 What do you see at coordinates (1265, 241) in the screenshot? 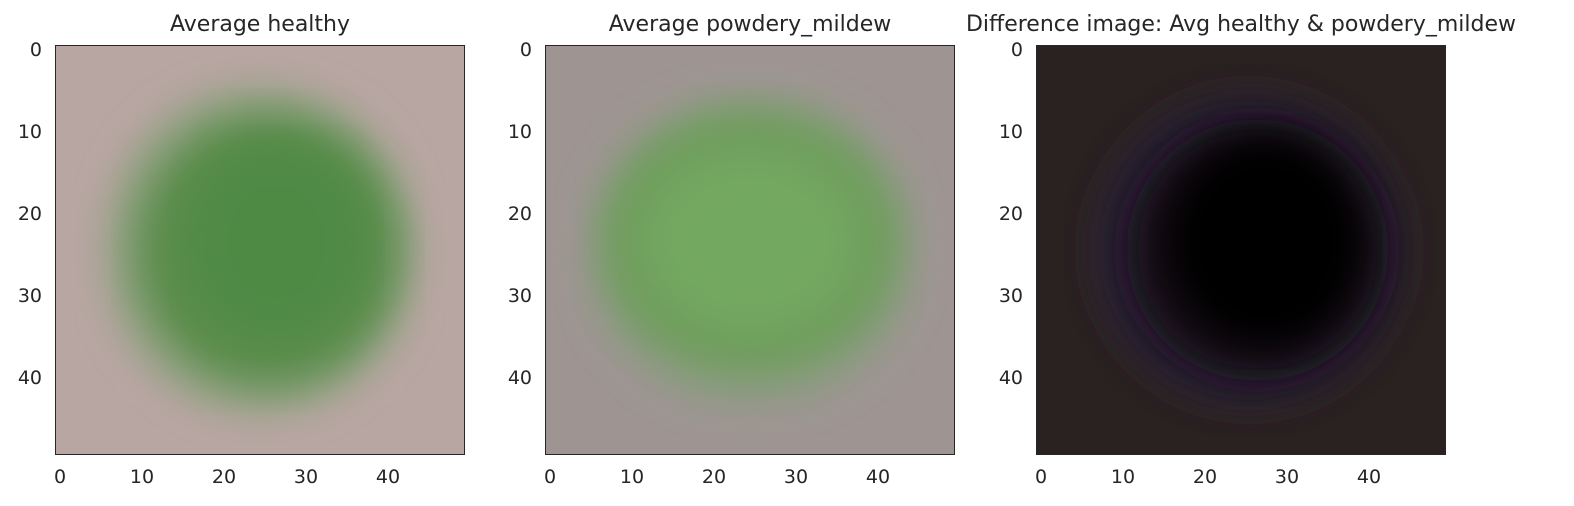
I see `difference-core` at bounding box center [1265, 241].